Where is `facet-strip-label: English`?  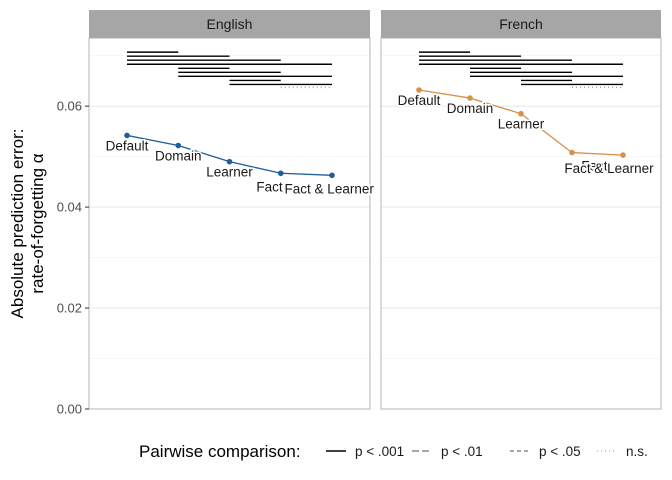
facet-strip-label: English is located at coordinates (230, 24).